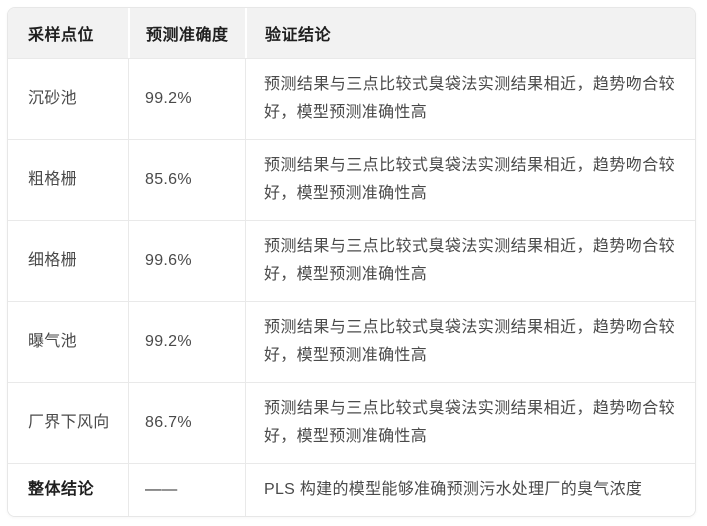 This screenshot has width=707, height=526. Describe the element at coordinates (68, 422) in the screenshot. I see `cell-sampling-point: 厂界下风向` at that location.